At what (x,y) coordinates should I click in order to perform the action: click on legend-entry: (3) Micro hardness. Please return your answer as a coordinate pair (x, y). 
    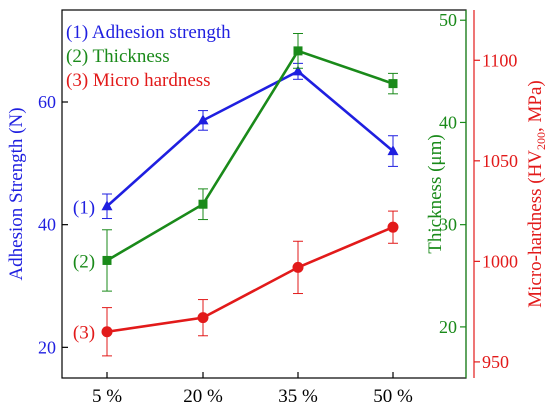
    Looking at the image, I should click on (138, 80).